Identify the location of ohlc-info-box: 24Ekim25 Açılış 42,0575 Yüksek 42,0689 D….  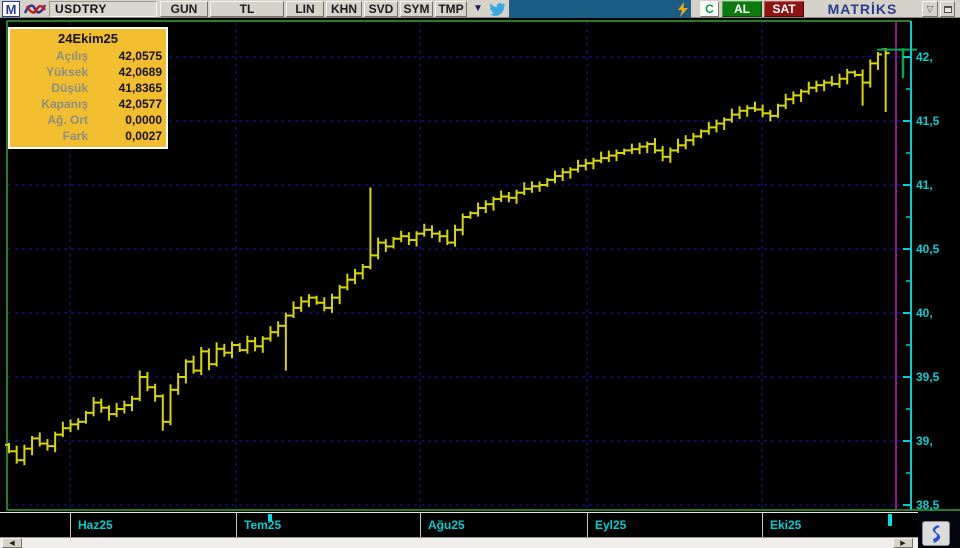
(88, 88).